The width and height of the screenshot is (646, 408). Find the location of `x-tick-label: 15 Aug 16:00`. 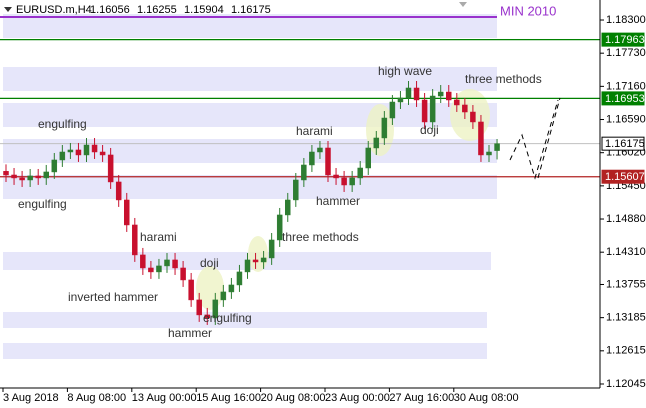

x-tick-label: 15 Aug 16:00 is located at coordinates (228, 398).